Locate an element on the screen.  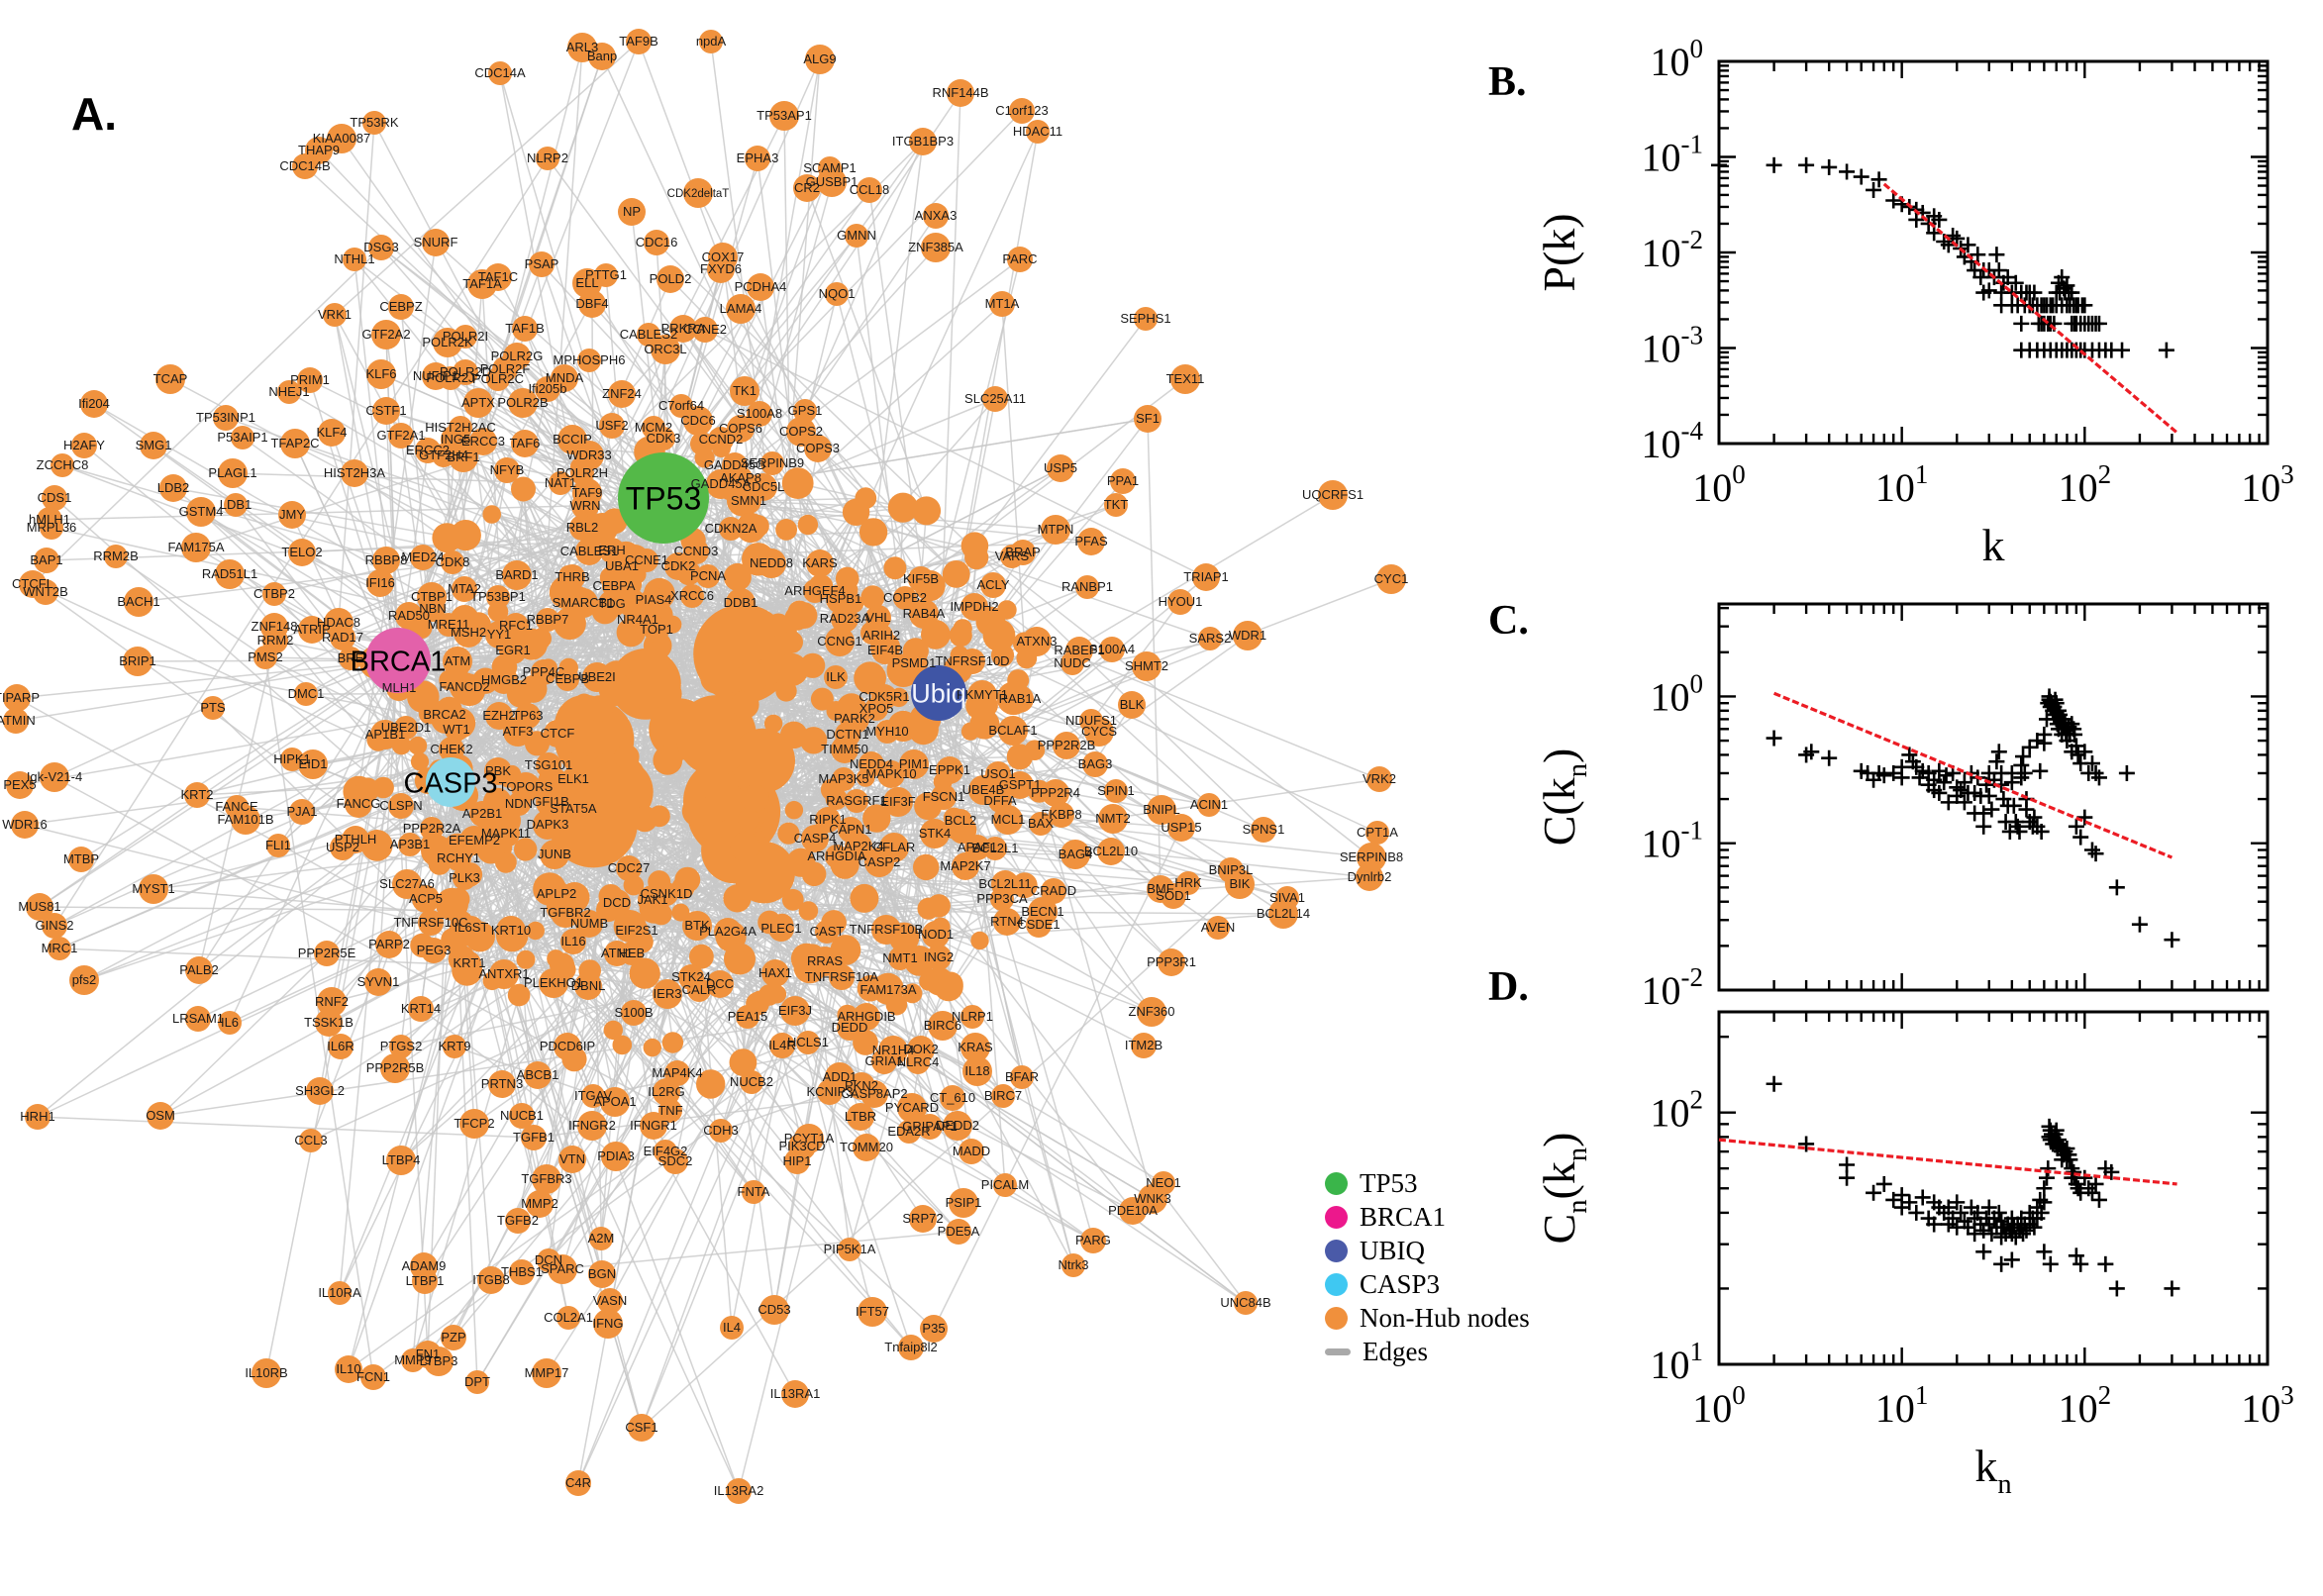
node-label: ZNF24 is located at coordinates (622, 393).